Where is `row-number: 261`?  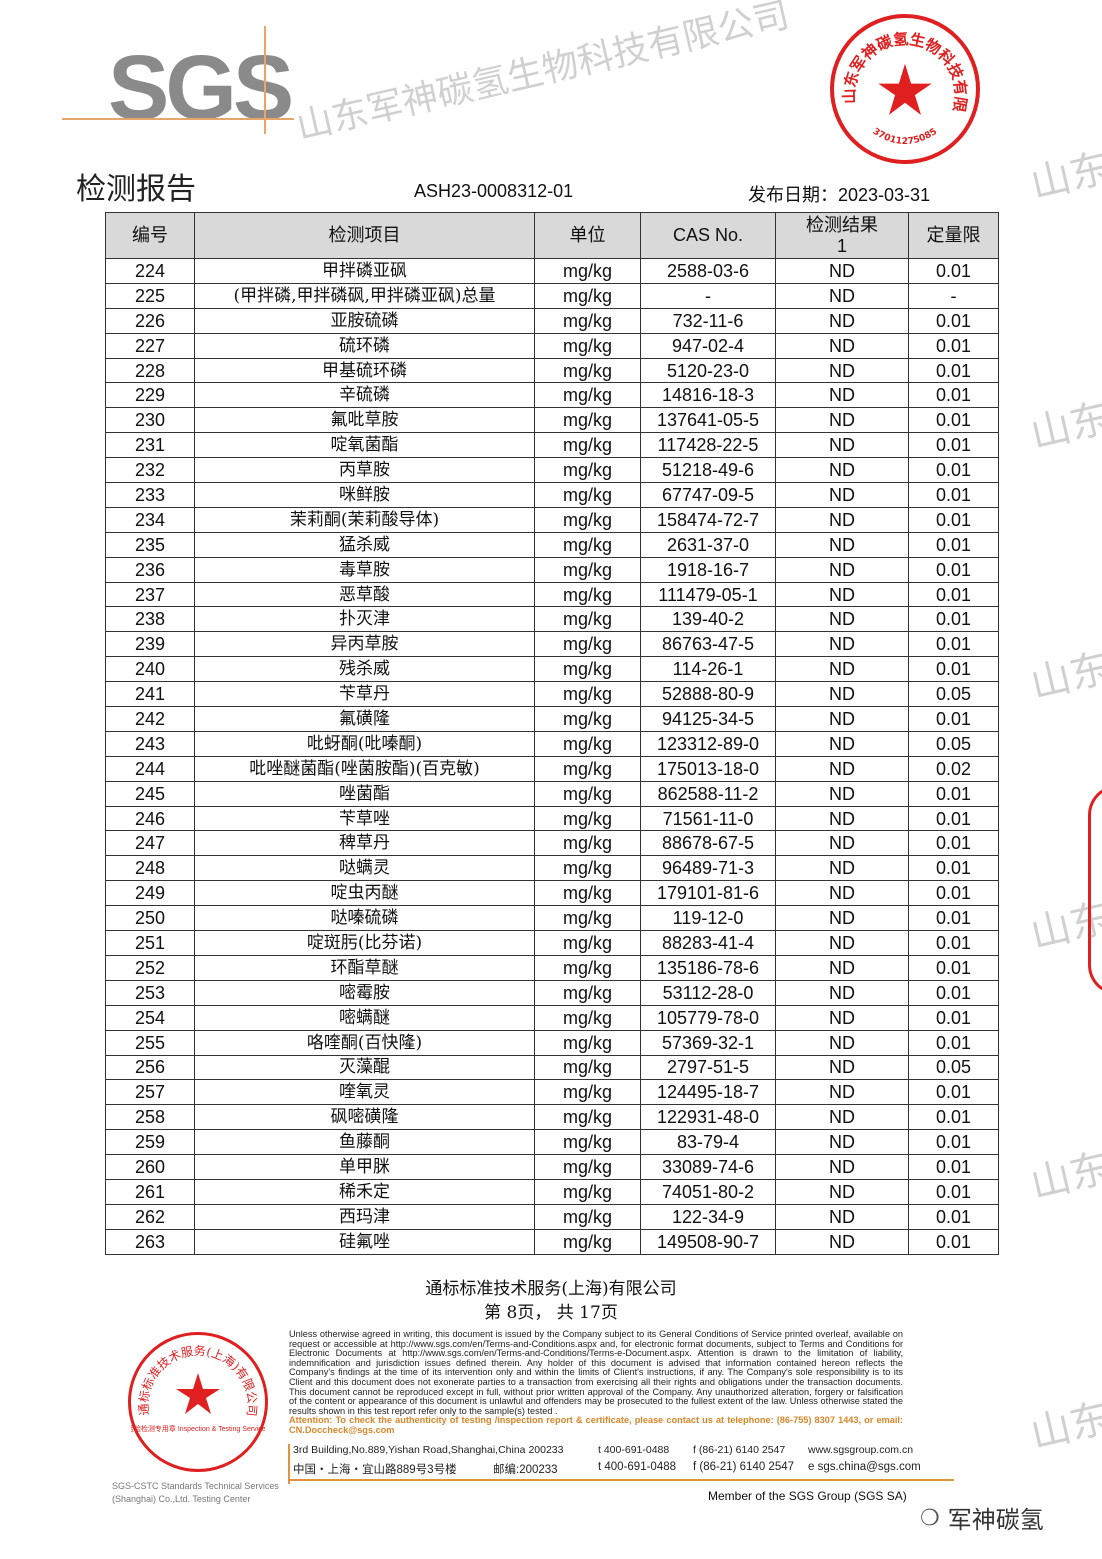 row-number: 261 is located at coordinates (150, 1191).